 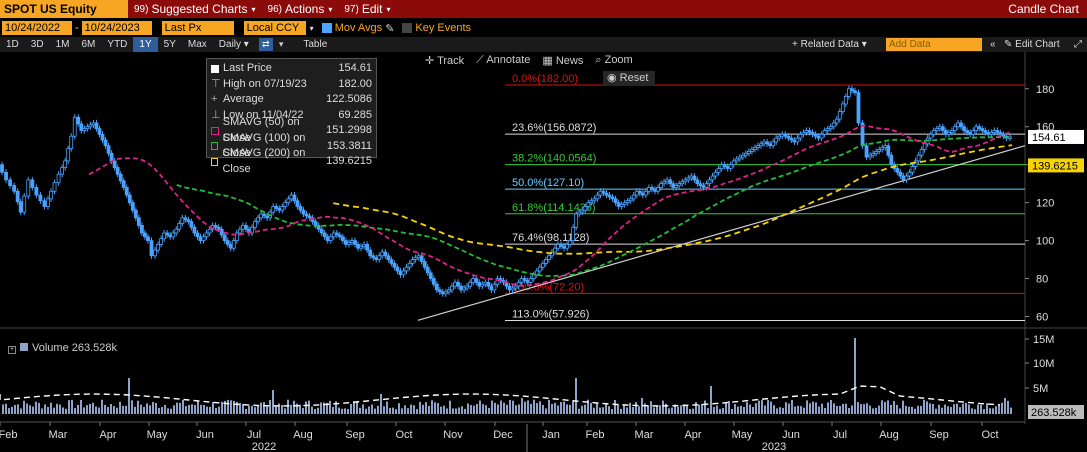 I want to click on table-button: Table, so click(x=315, y=44).